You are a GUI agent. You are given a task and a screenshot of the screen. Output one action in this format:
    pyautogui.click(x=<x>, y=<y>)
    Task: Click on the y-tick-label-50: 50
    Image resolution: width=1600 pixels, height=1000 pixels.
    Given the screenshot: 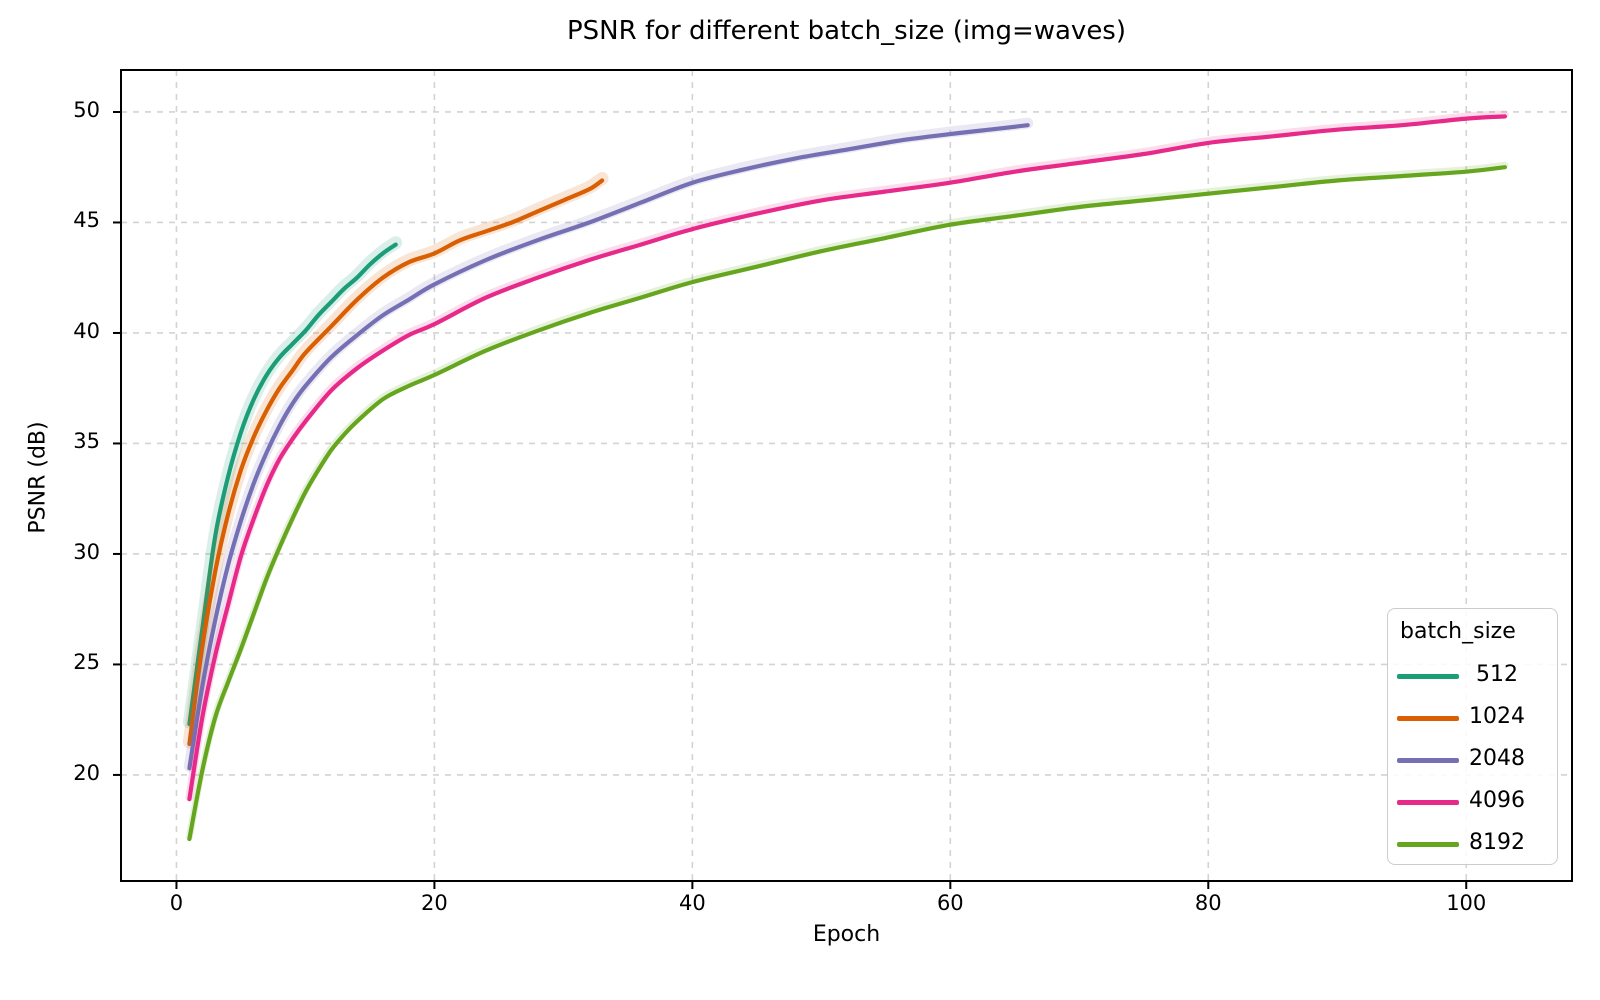 What is the action you would take?
    pyautogui.click(x=86, y=109)
    